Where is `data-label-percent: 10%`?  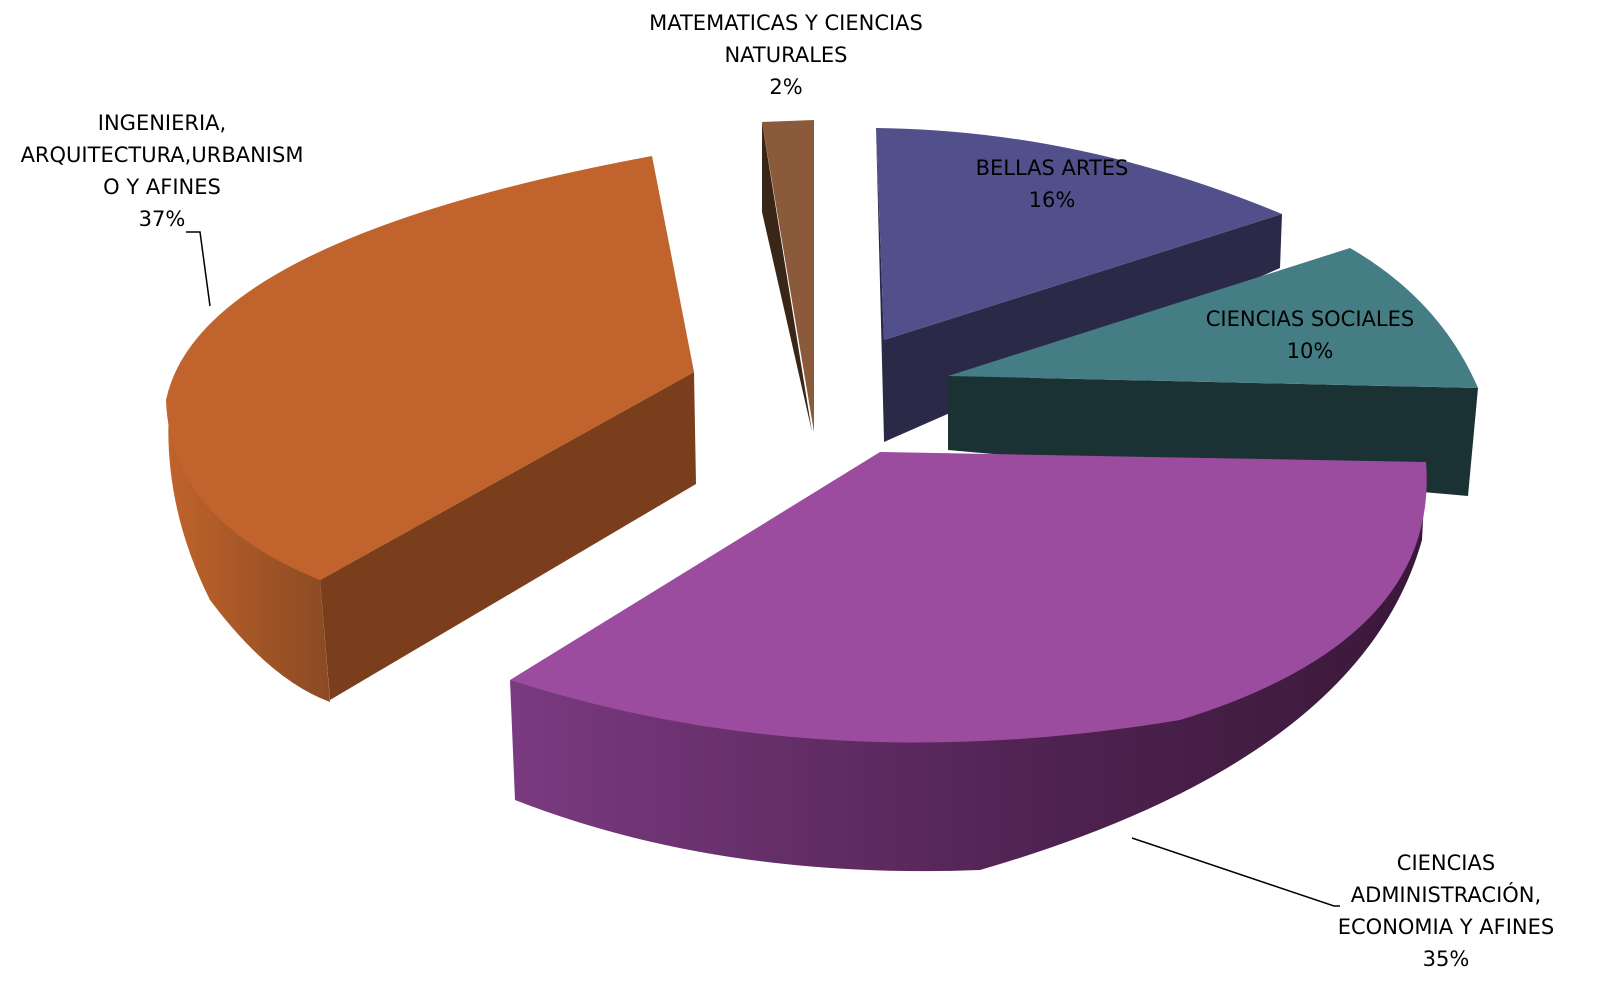 data-label-percent: 10% is located at coordinates (1310, 351).